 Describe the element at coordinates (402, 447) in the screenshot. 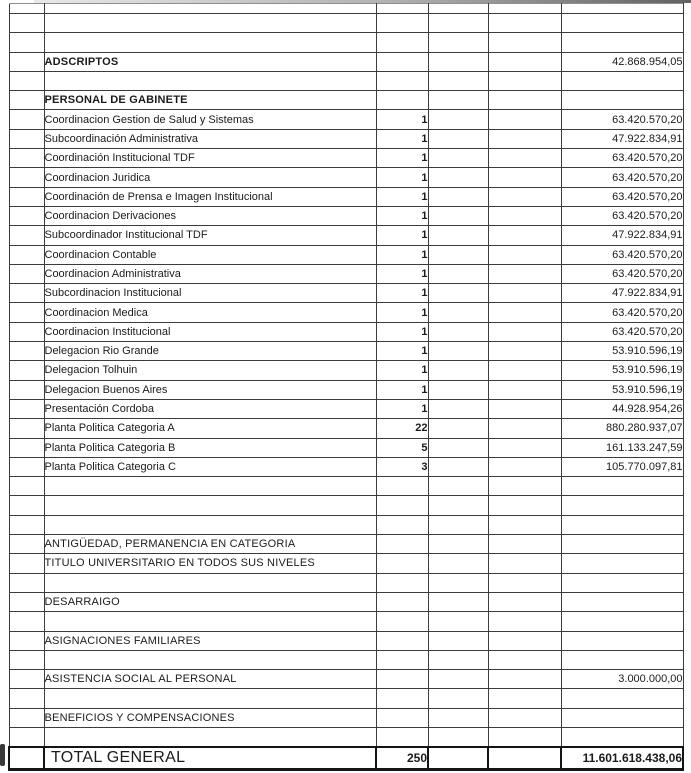

I see `quantity-cell: 5` at that location.